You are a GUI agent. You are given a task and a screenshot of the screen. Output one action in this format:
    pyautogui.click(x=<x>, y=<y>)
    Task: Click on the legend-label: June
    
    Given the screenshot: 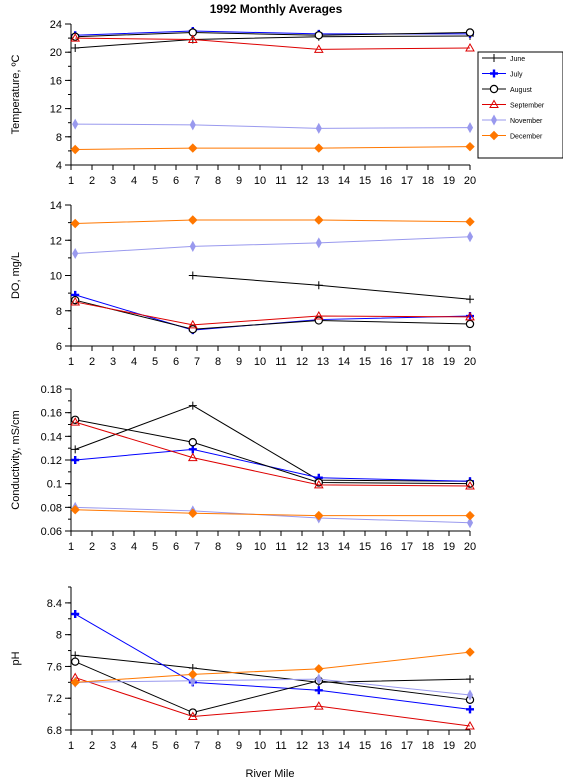 What is the action you would take?
    pyautogui.click(x=517, y=59)
    